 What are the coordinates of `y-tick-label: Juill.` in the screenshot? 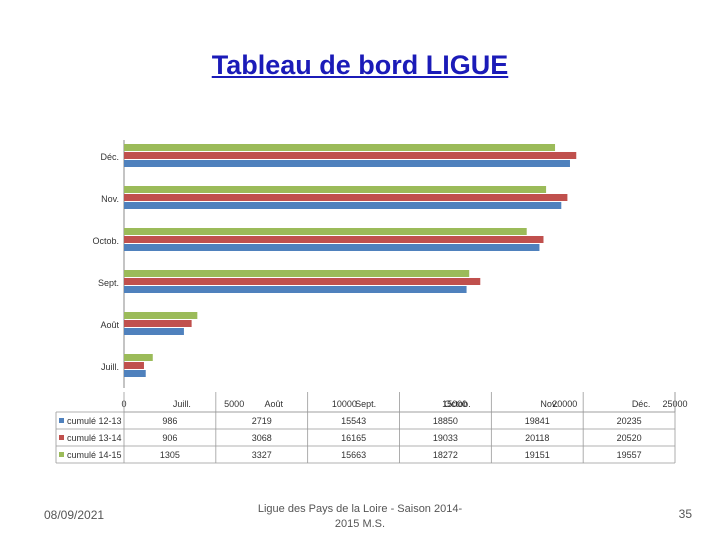 It's located at (110, 367).